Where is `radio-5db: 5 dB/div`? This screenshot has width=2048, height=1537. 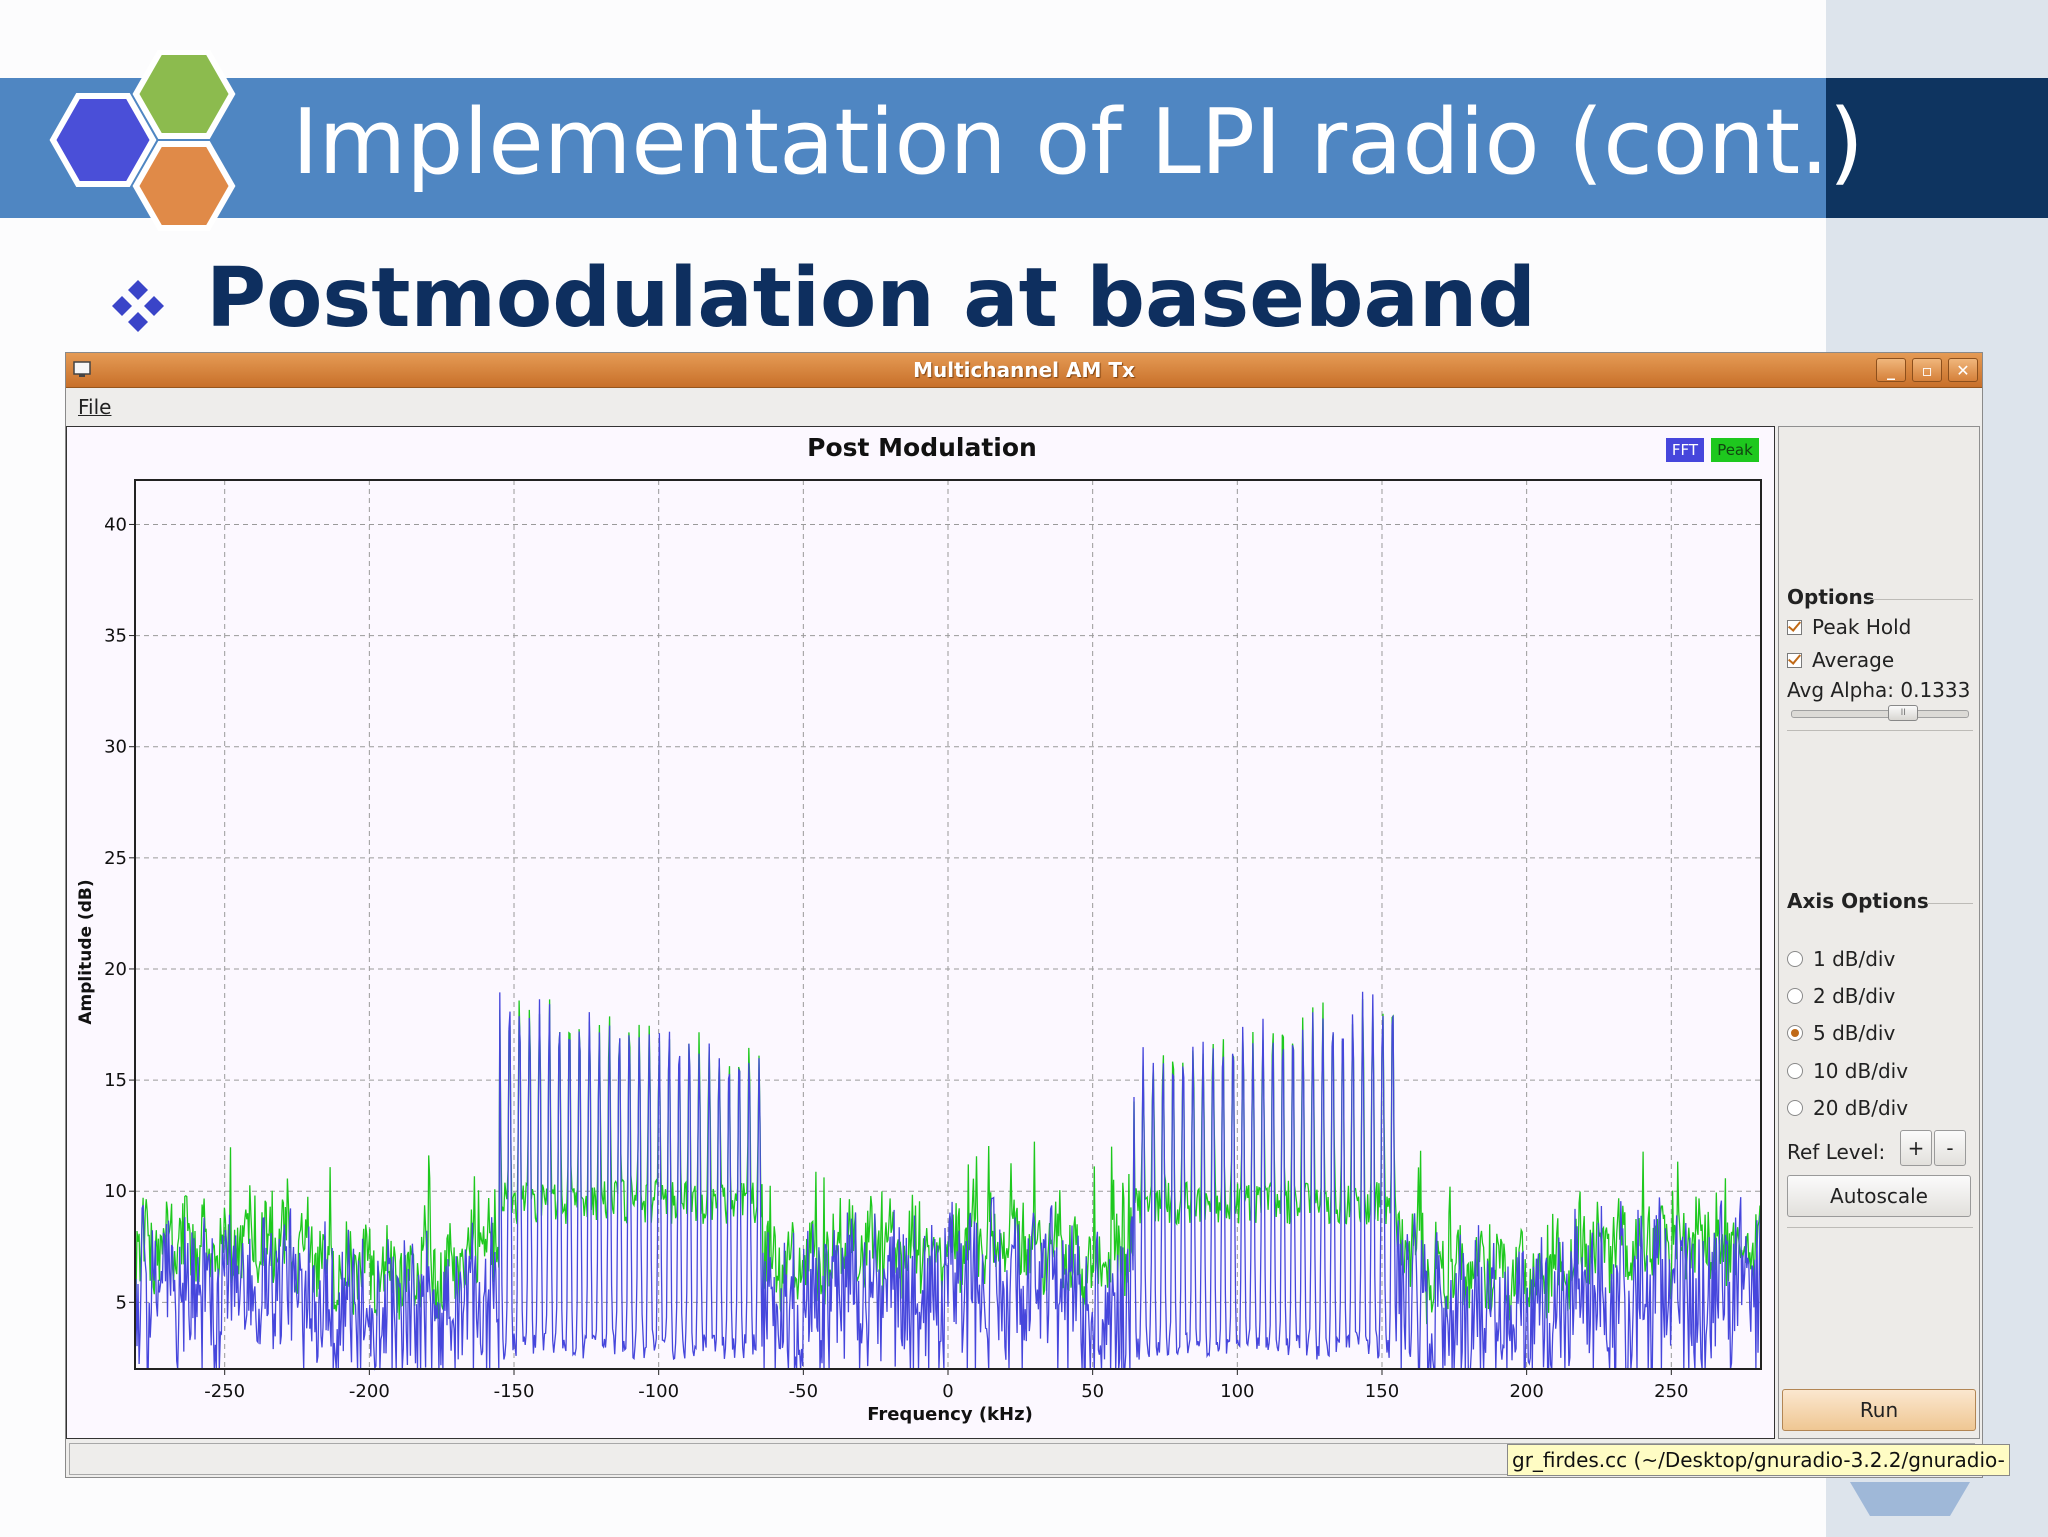 radio-5db: 5 dB/div is located at coordinates (1841, 1033).